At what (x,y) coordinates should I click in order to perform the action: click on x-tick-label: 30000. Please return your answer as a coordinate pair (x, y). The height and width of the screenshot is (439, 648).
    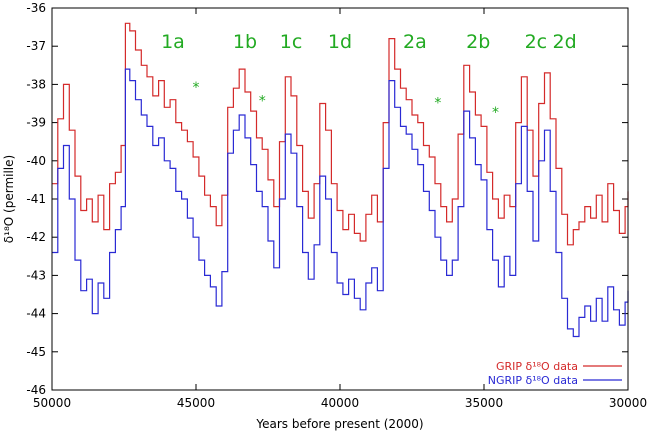
    Looking at the image, I should click on (628, 403).